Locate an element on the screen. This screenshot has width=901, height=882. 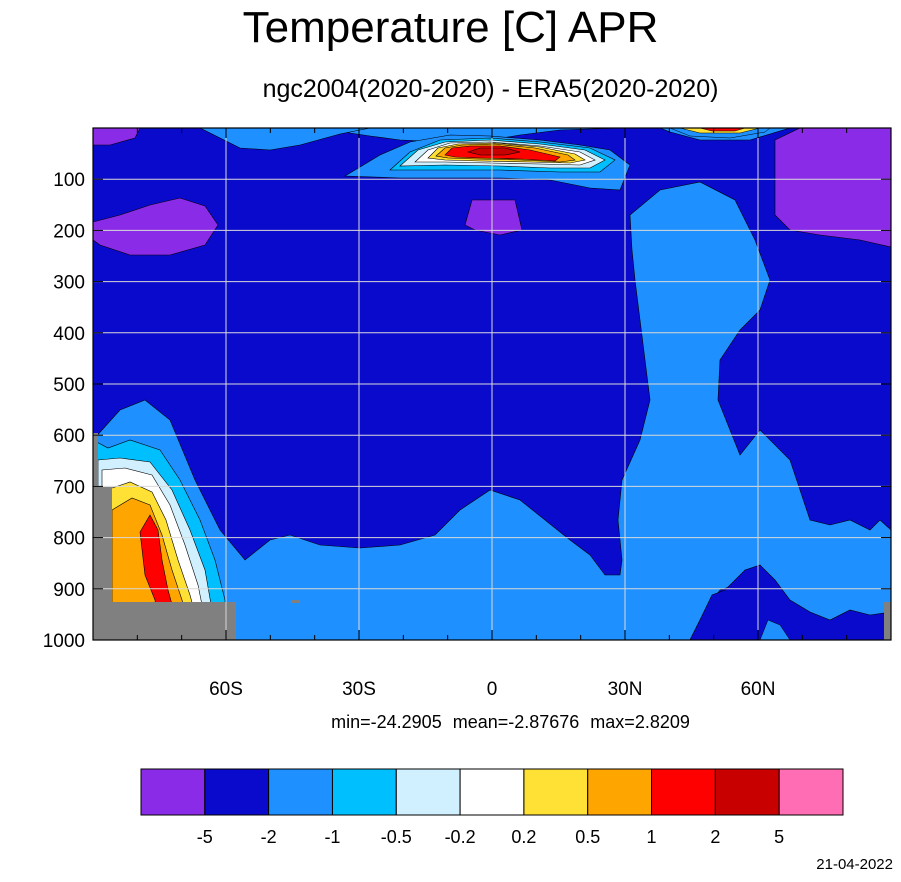
y-tick-label: 400 is located at coordinates (69, 334).